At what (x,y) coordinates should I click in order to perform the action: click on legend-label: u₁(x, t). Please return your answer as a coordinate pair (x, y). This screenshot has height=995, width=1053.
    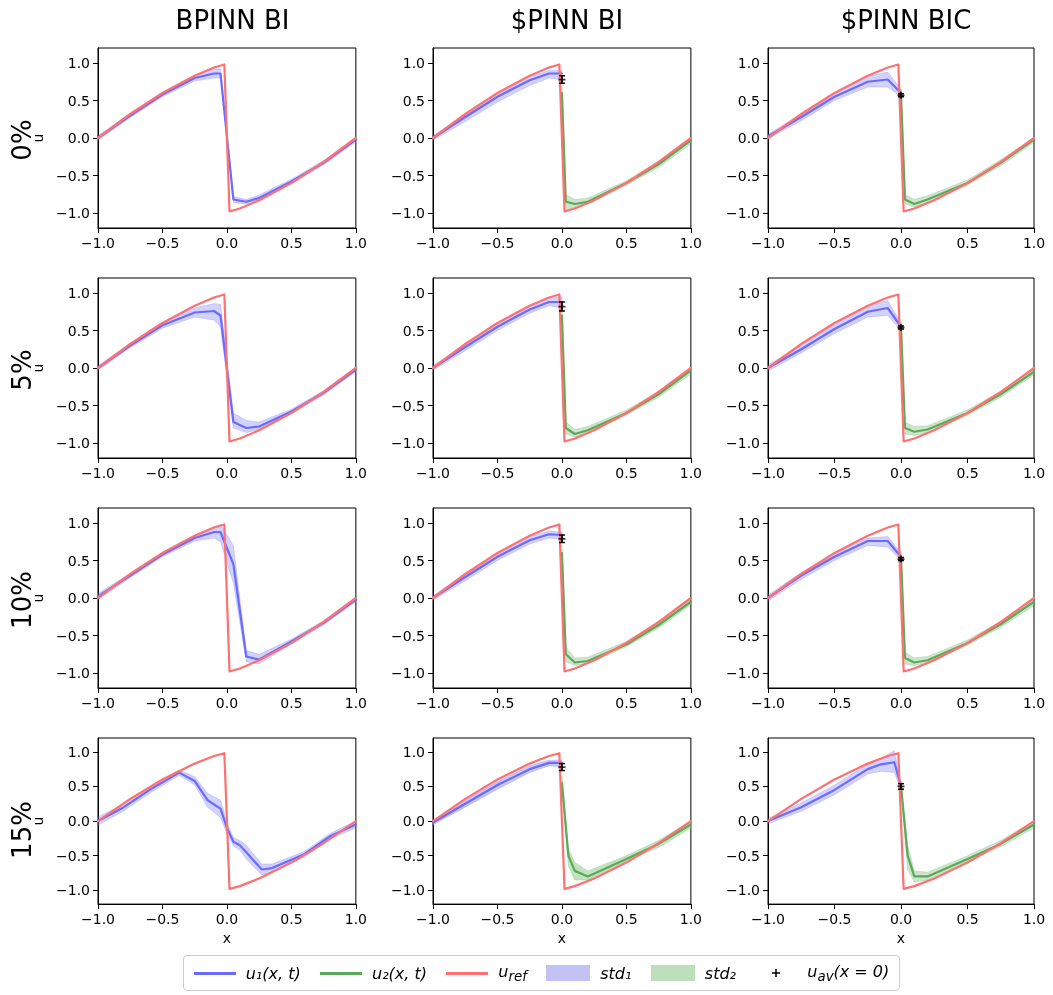
    Looking at the image, I should click on (273, 973).